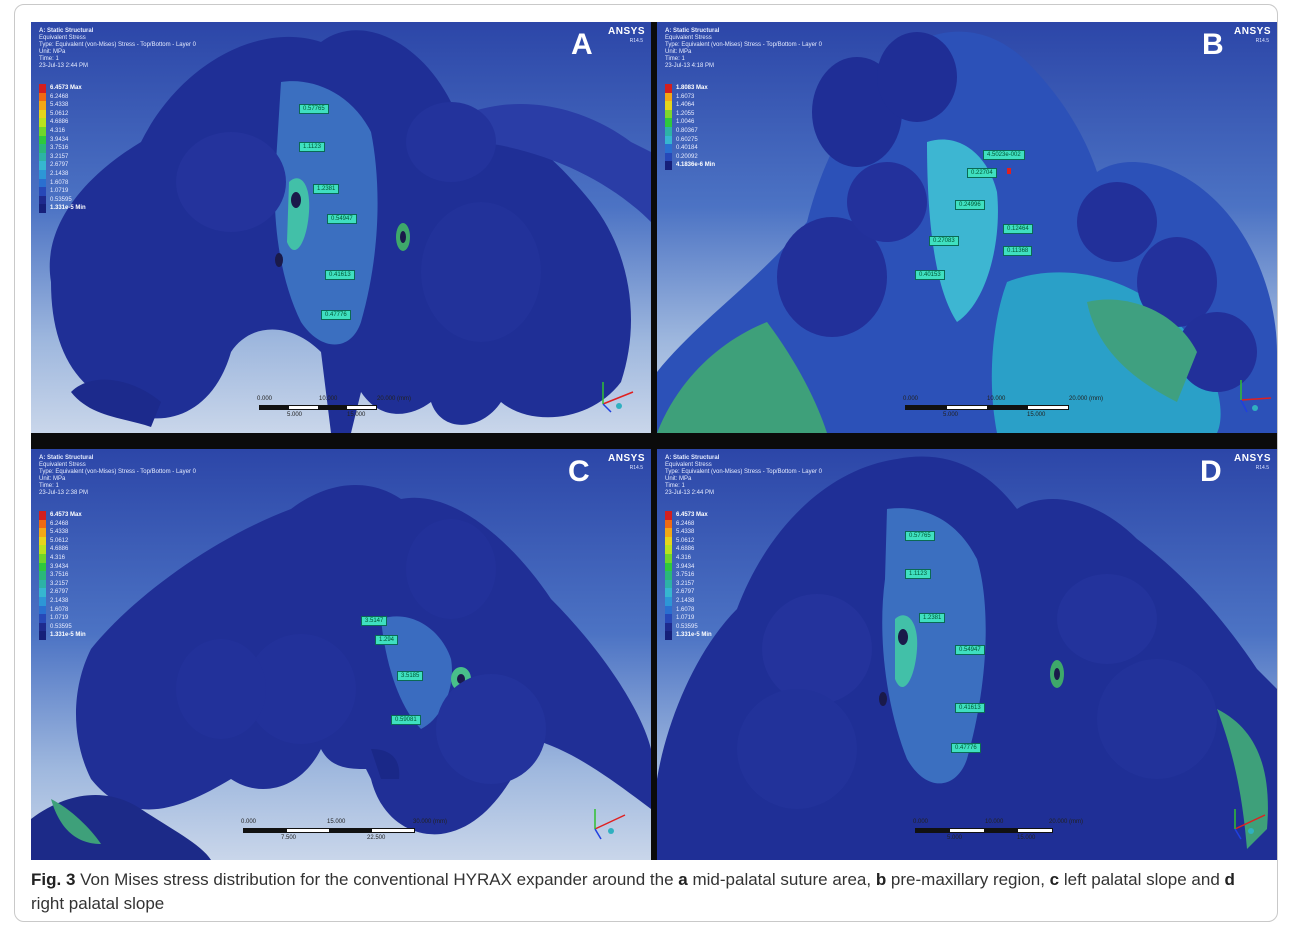  What do you see at coordinates (62, 465) in the screenshot?
I see `info-result: Equivalent Stress` at bounding box center [62, 465].